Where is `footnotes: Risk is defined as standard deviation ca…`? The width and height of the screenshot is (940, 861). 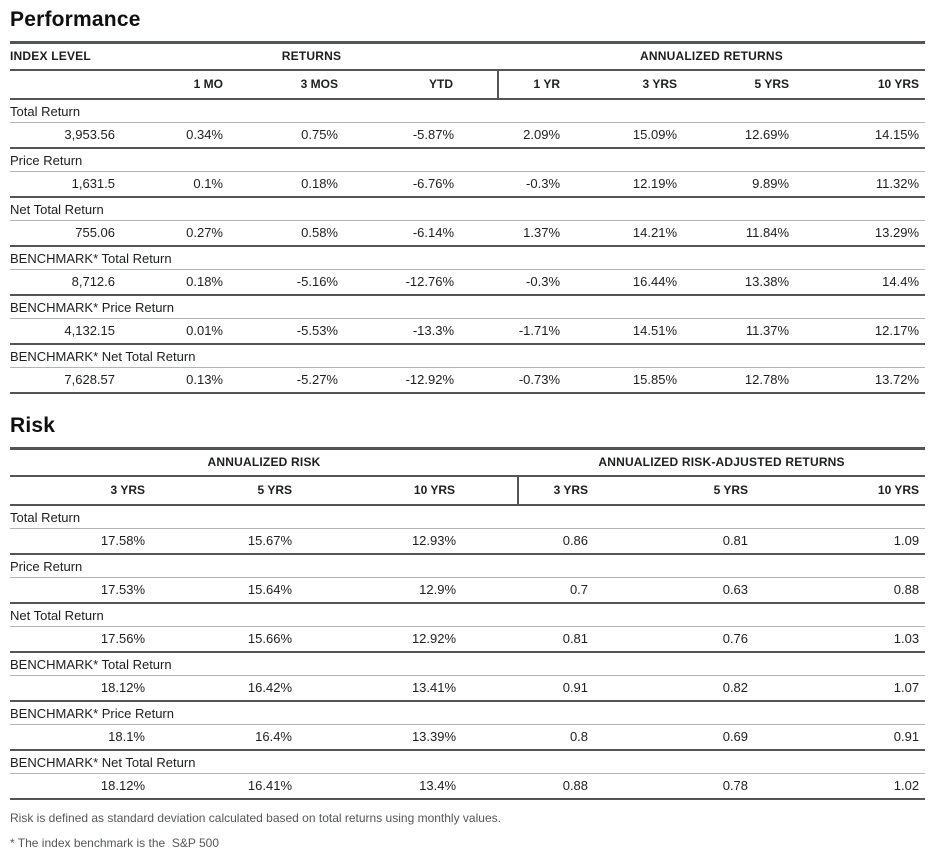 footnotes: Risk is defined as standard deviation ca… is located at coordinates (467, 830).